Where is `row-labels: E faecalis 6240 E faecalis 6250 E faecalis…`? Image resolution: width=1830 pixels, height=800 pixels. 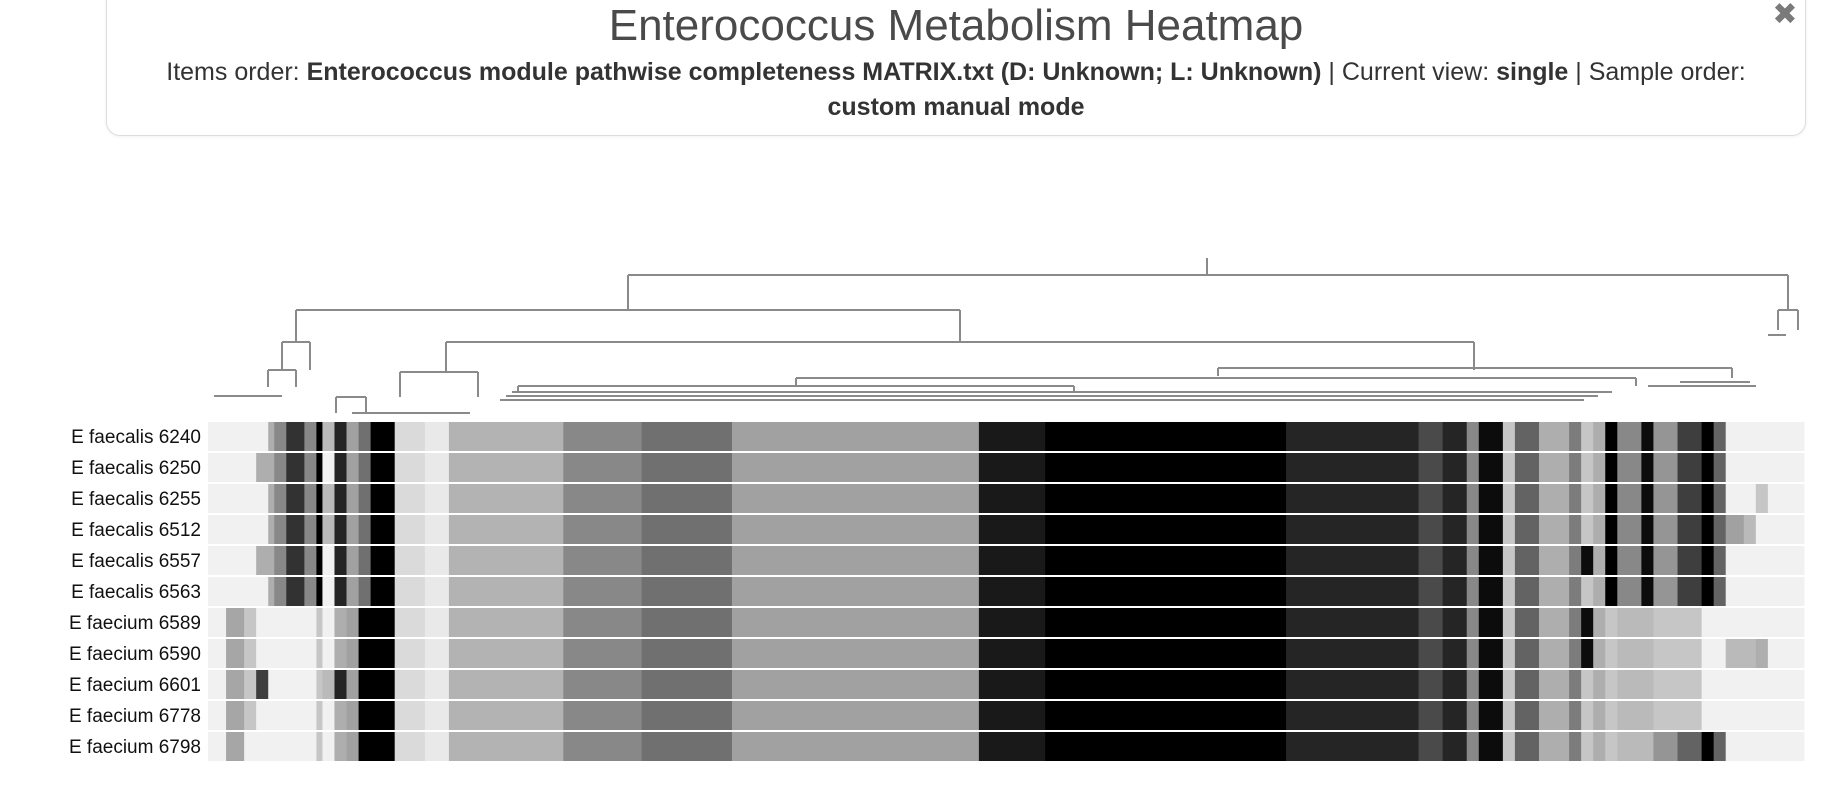 row-labels: E faecalis 6240 E faecalis 6250 E faecalis… is located at coordinates (135, 592).